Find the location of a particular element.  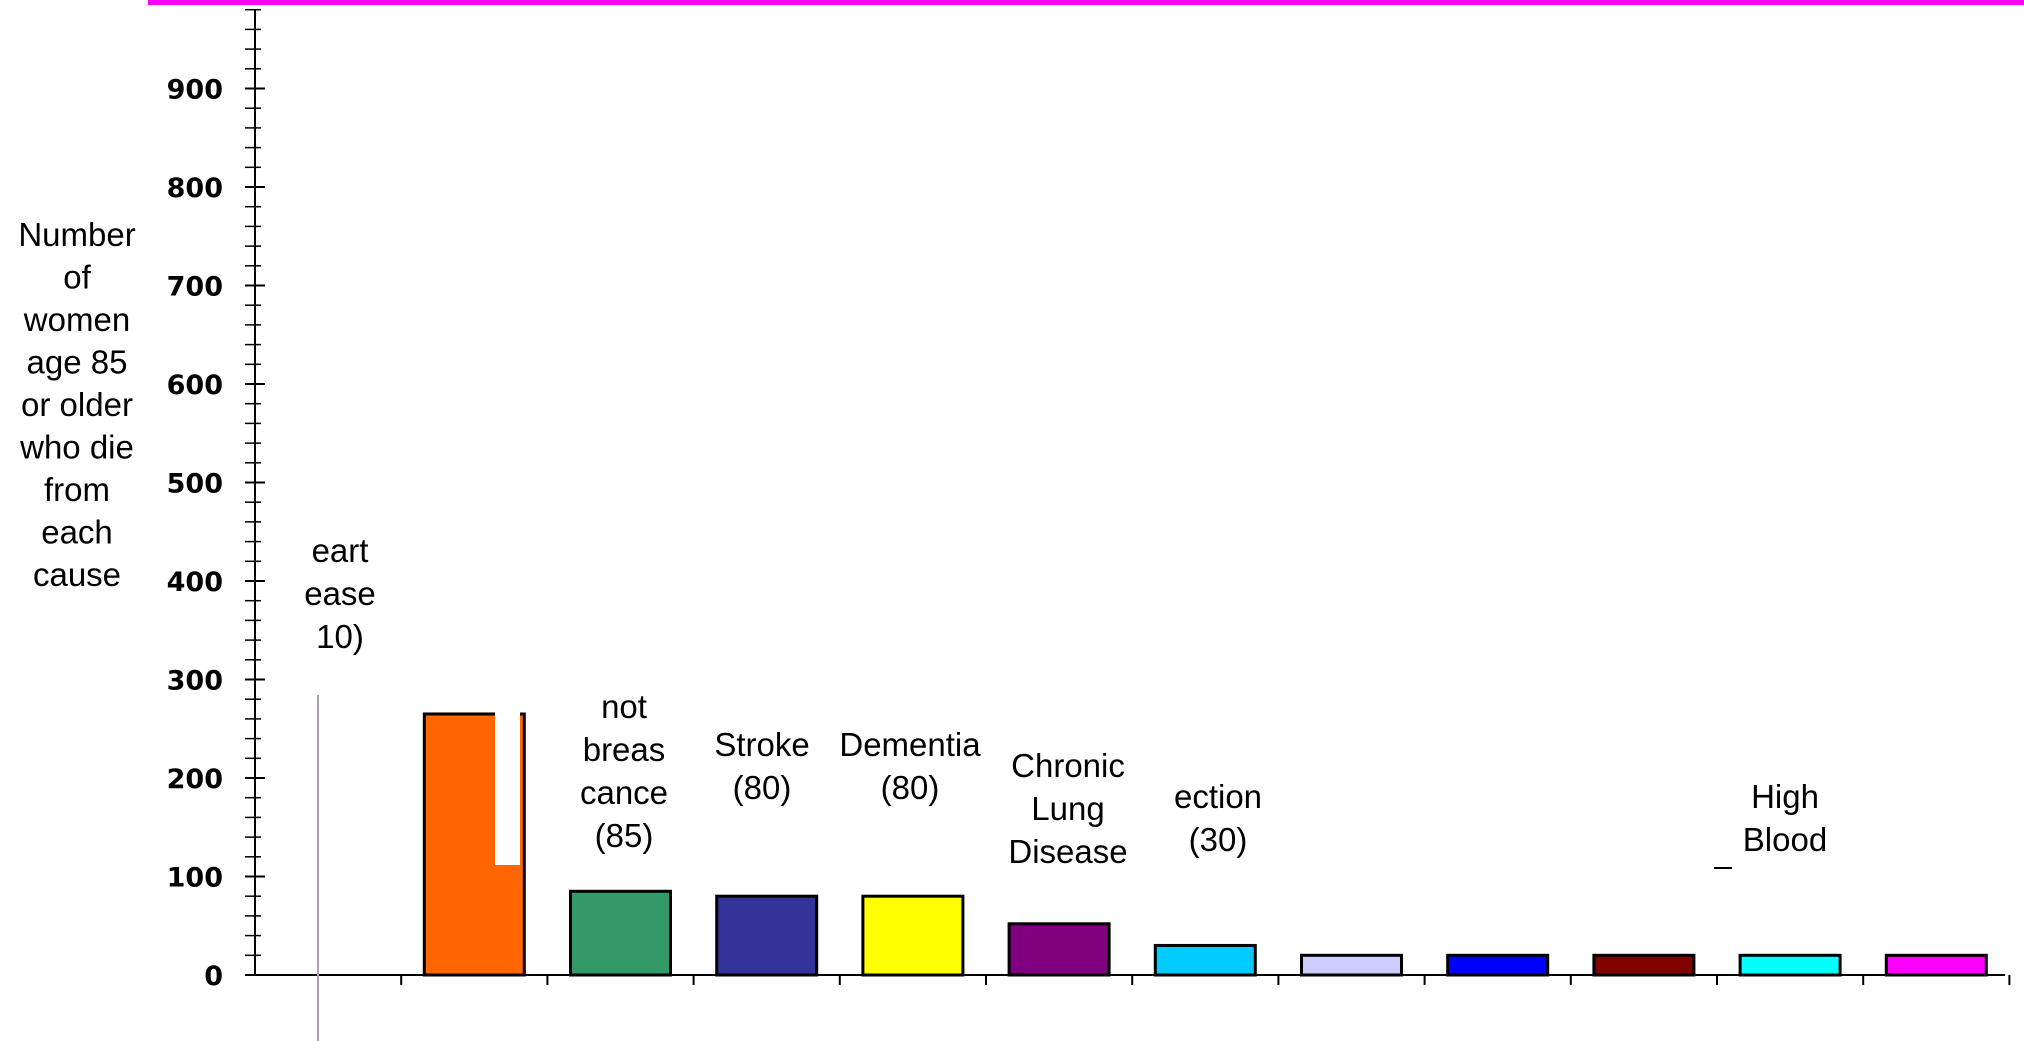

category-label-line: Chronic is located at coordinates (1068, 765).